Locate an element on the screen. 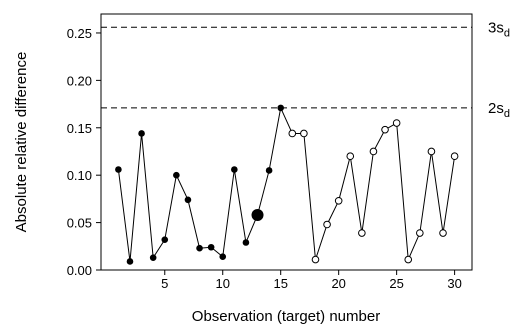  x-axis: 5 10 15 20 25 30 is located at coordinates (311, 280).